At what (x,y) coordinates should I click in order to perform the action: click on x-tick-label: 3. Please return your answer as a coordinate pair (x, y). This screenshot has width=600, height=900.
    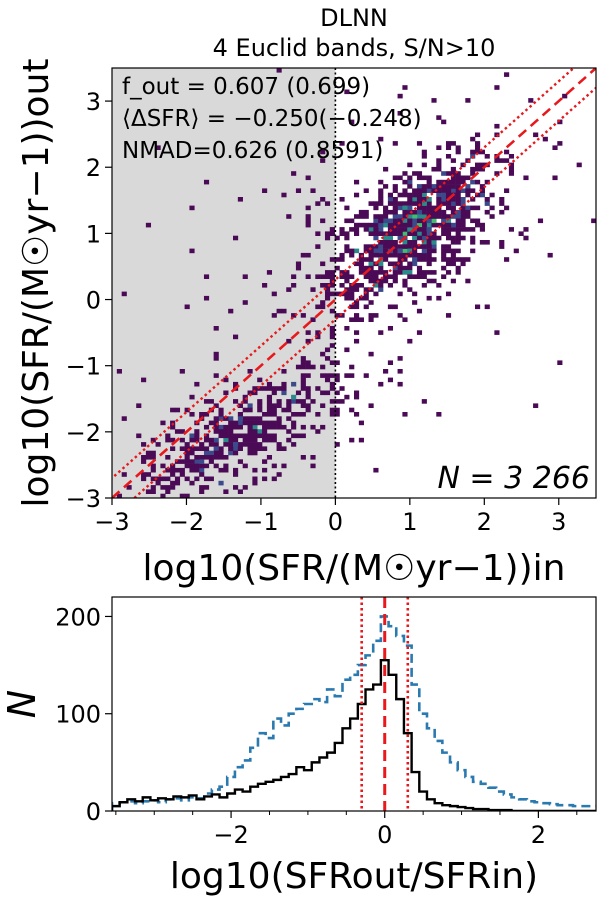
    Looking at the image, I should click on (558, 522).